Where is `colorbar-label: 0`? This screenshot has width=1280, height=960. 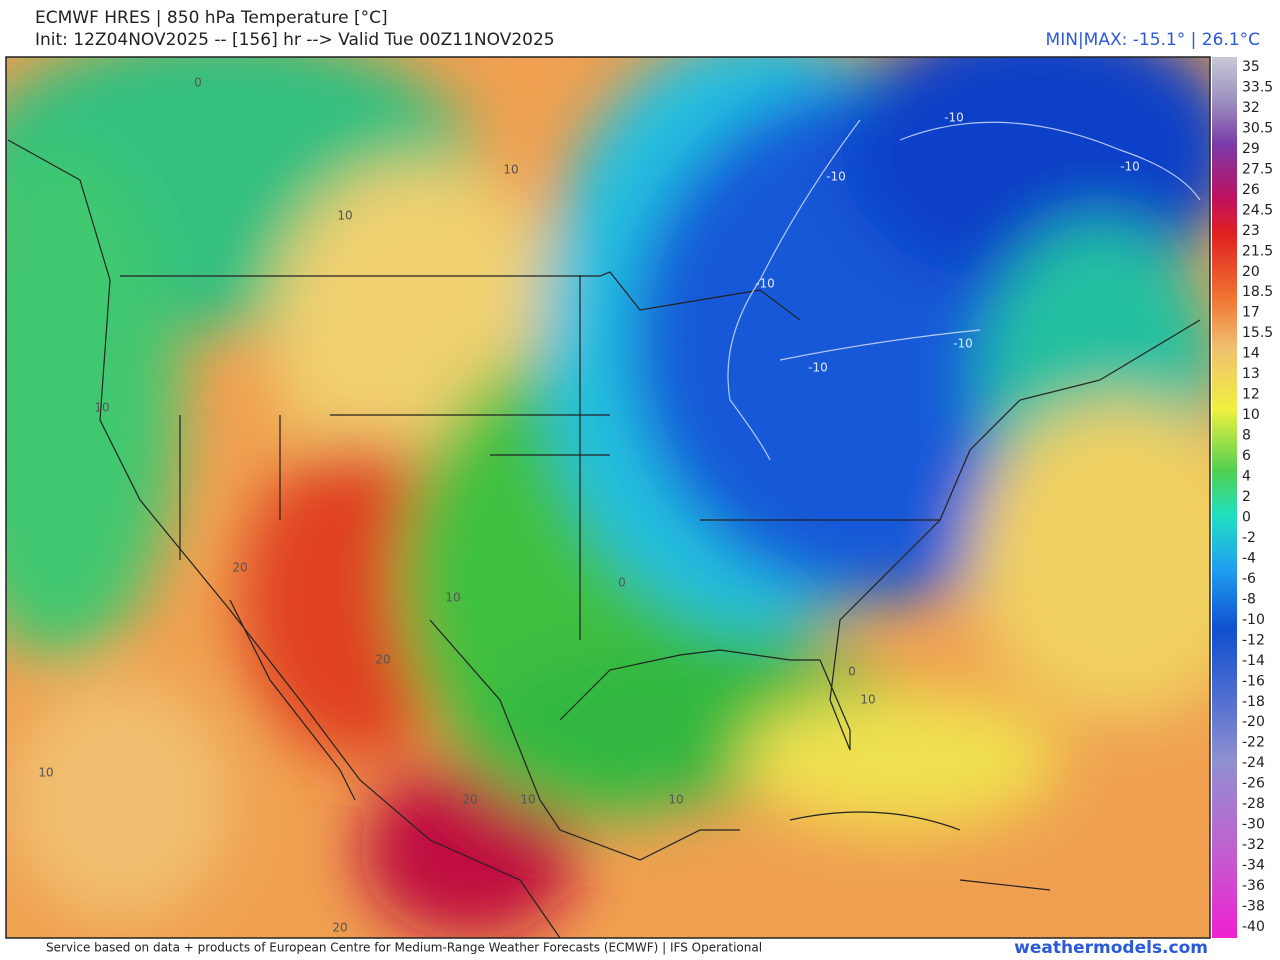
colorbar-label: 0 is located at coordinates (1246, 517).